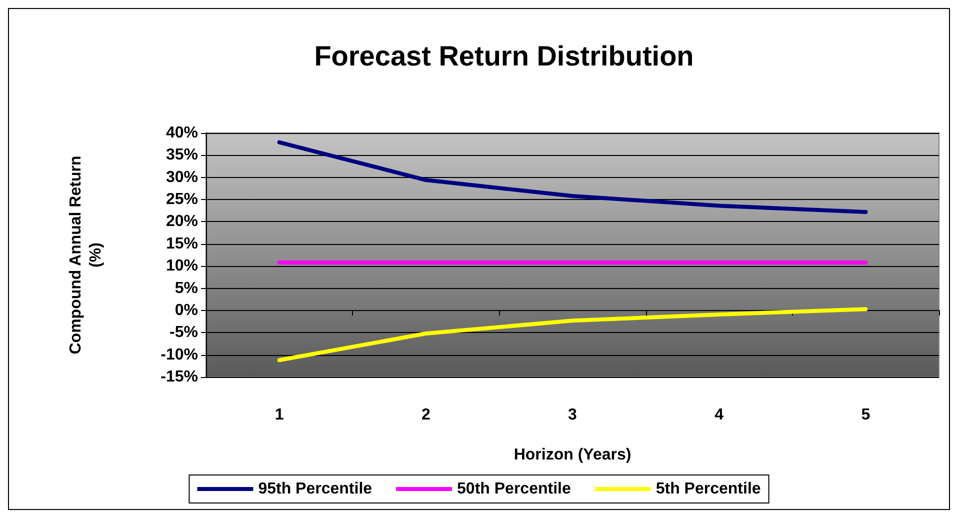 The width and height of the screenshot is (958, 518). What do you see at coordinates (186, 288) in the screenshot?
I see `y-tick-label: 5%` at bounding box center [186, 288].